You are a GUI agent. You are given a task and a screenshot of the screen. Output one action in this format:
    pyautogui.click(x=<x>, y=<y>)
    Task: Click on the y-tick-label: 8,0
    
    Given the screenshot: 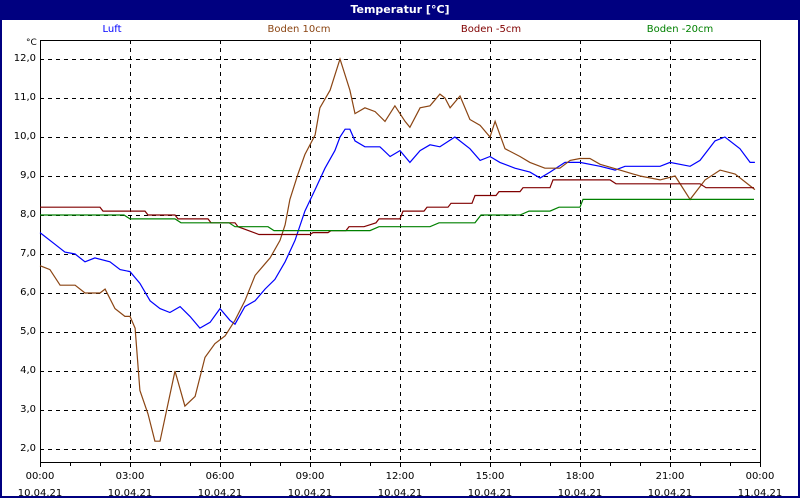 What is the action you would take?
    pyautogui.click(x=28, y=214)
    